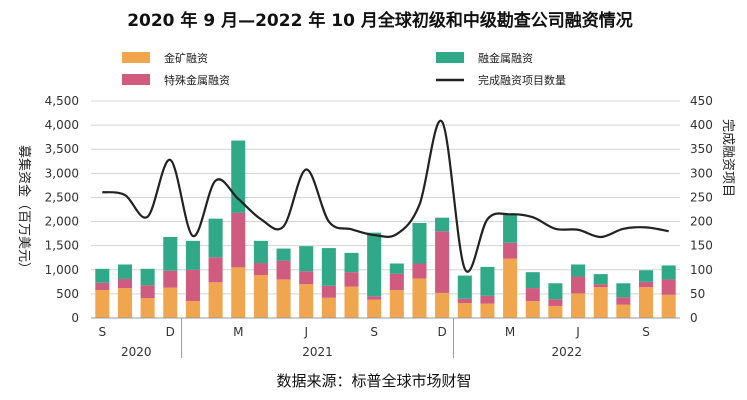  Describe the element at coordinates (701, 270) in the screenshot. I see `y2-tick-label: 100` at that location.